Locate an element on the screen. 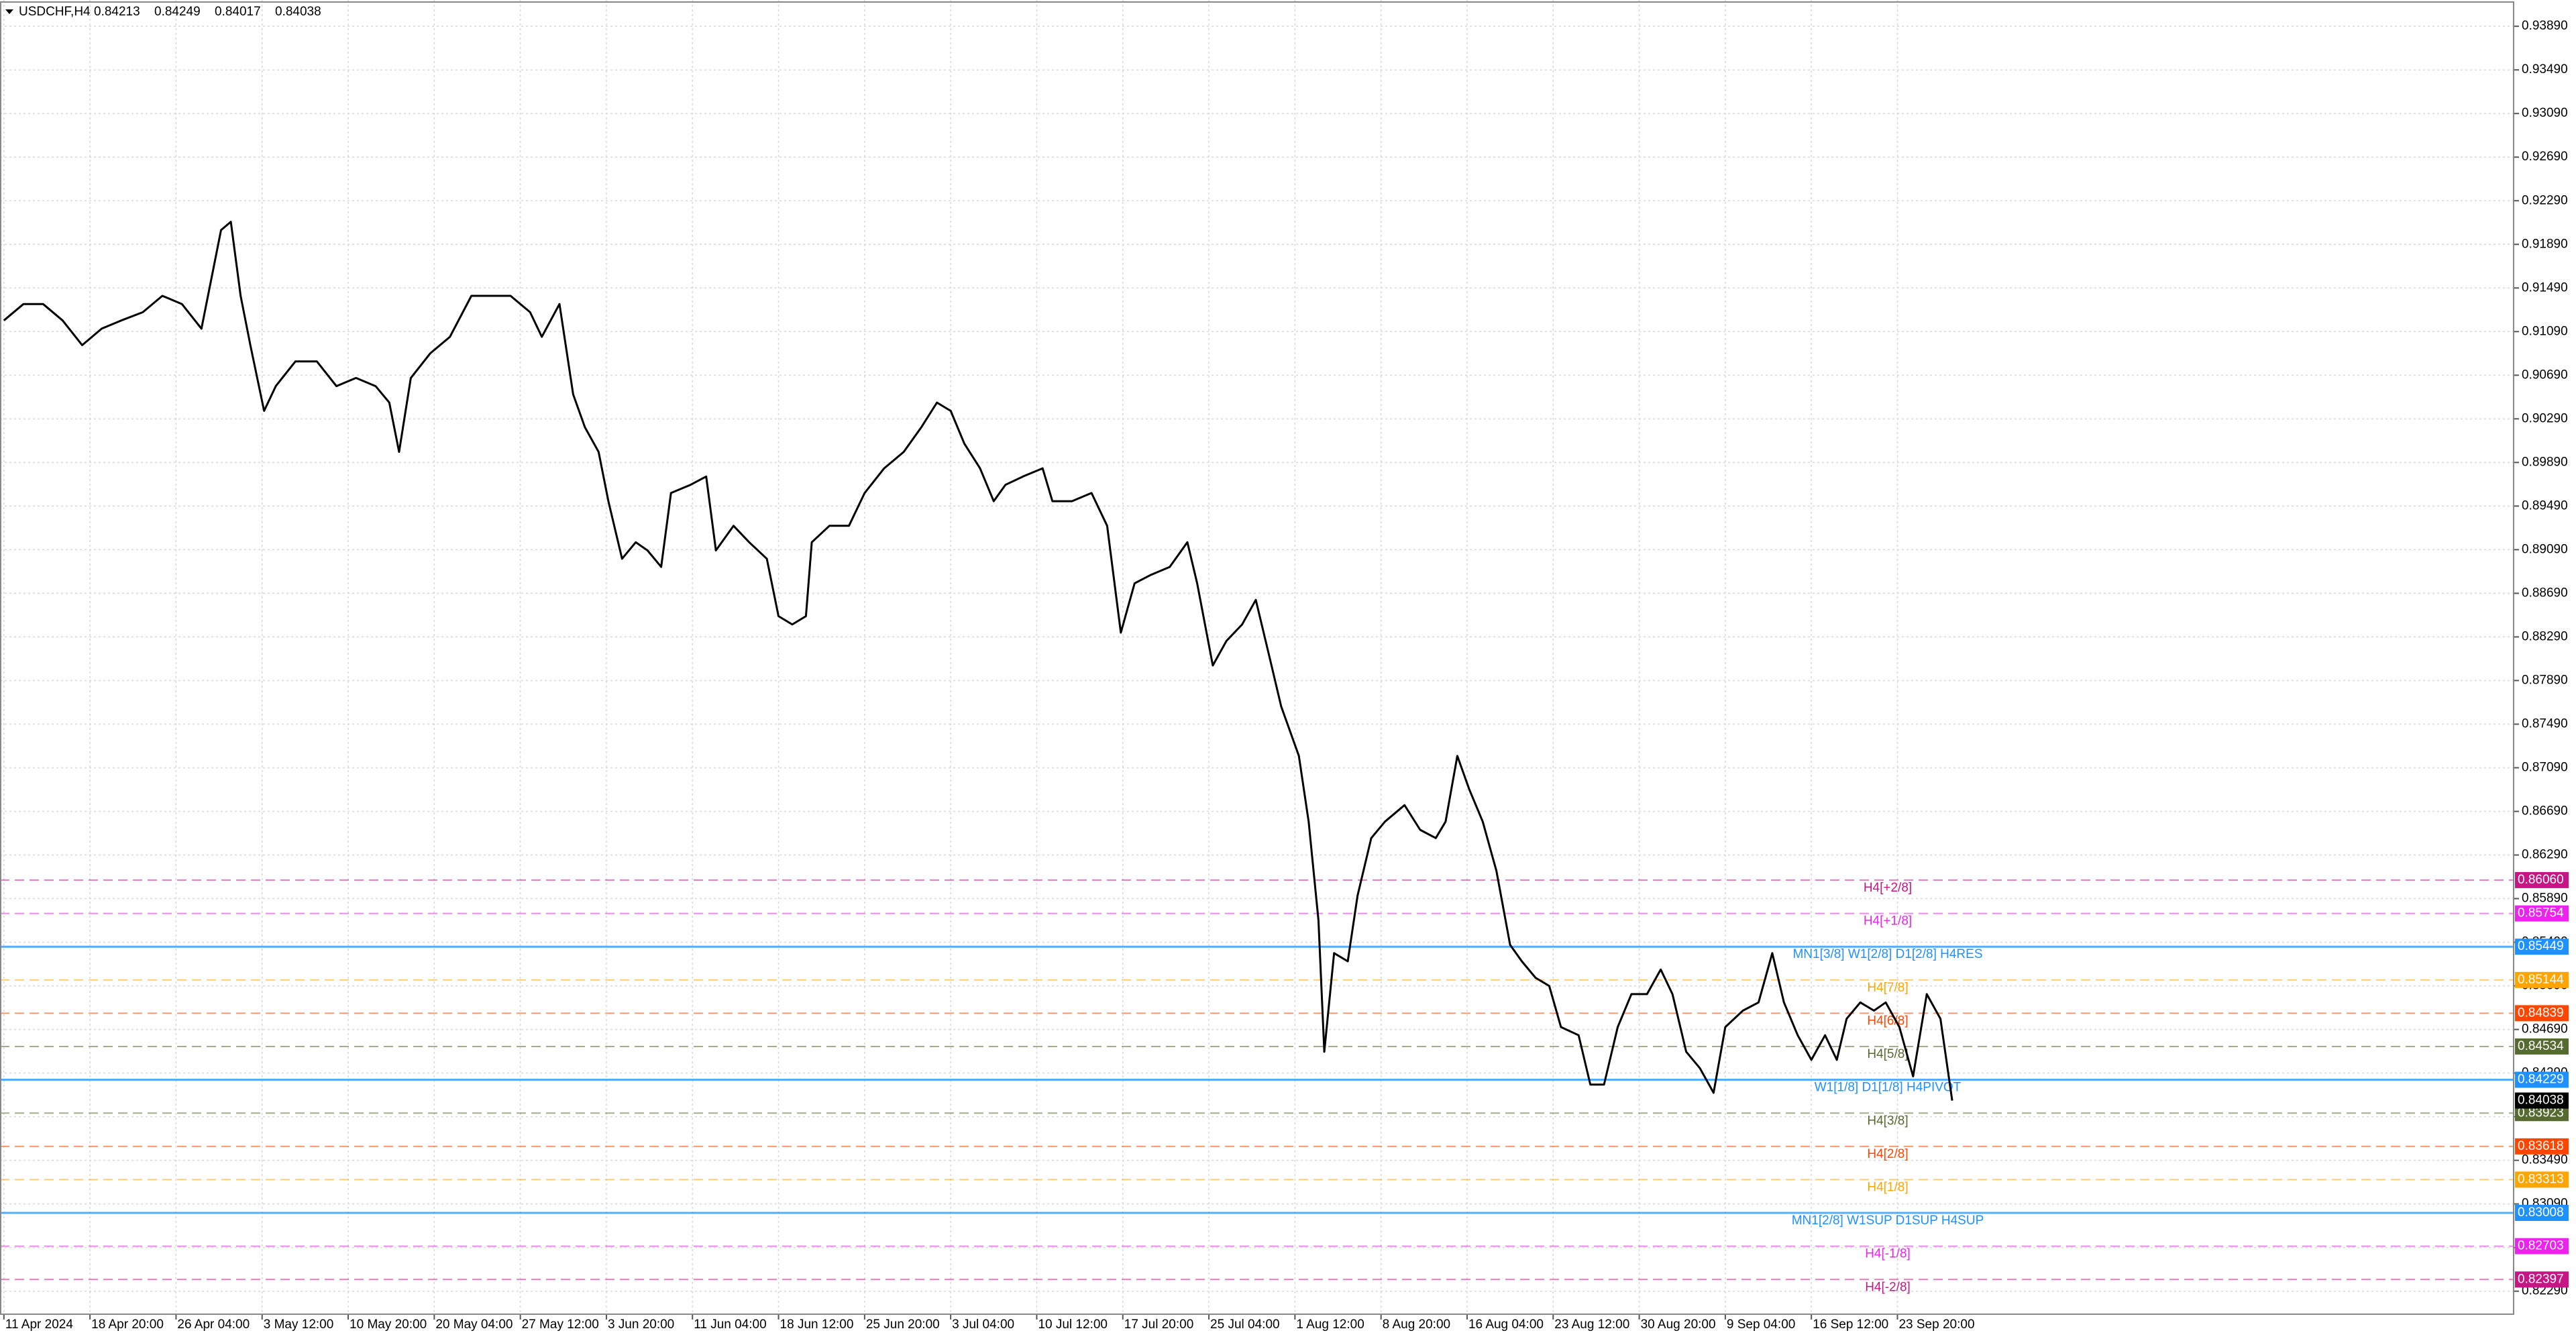 Image resolution: width=2576 pixels, height=1339 pixels. x-tick-label: 11 Jun 04:00 is located at coordinates (730, 1325).